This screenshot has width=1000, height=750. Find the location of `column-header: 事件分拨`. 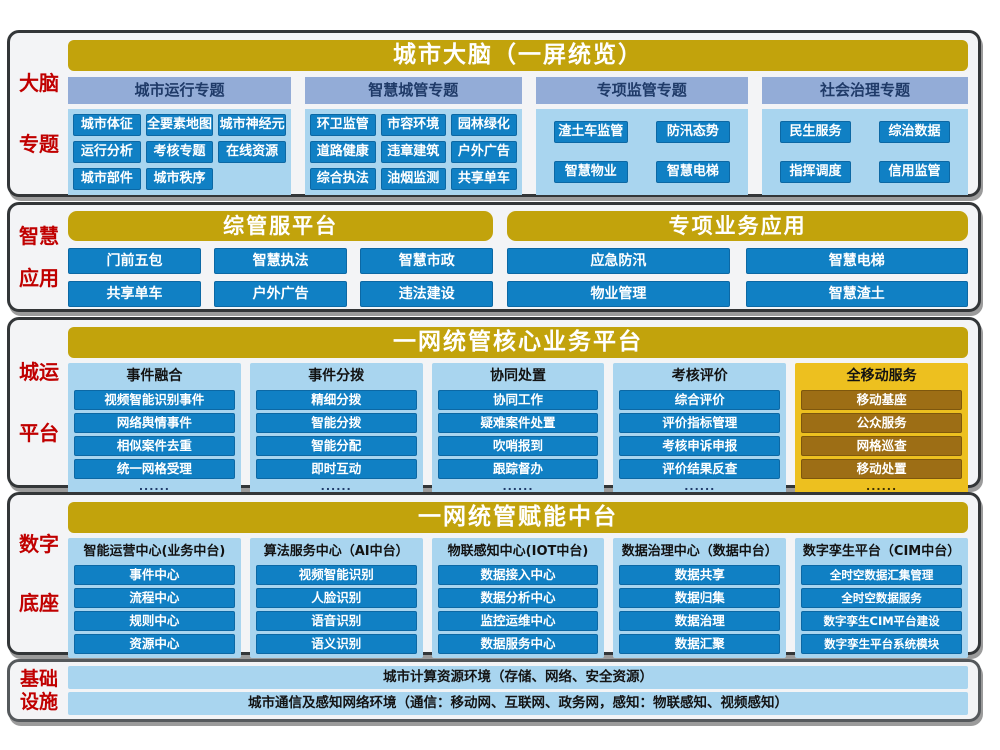

column-header: 事件分拨 is located at coordinates (336, 376).